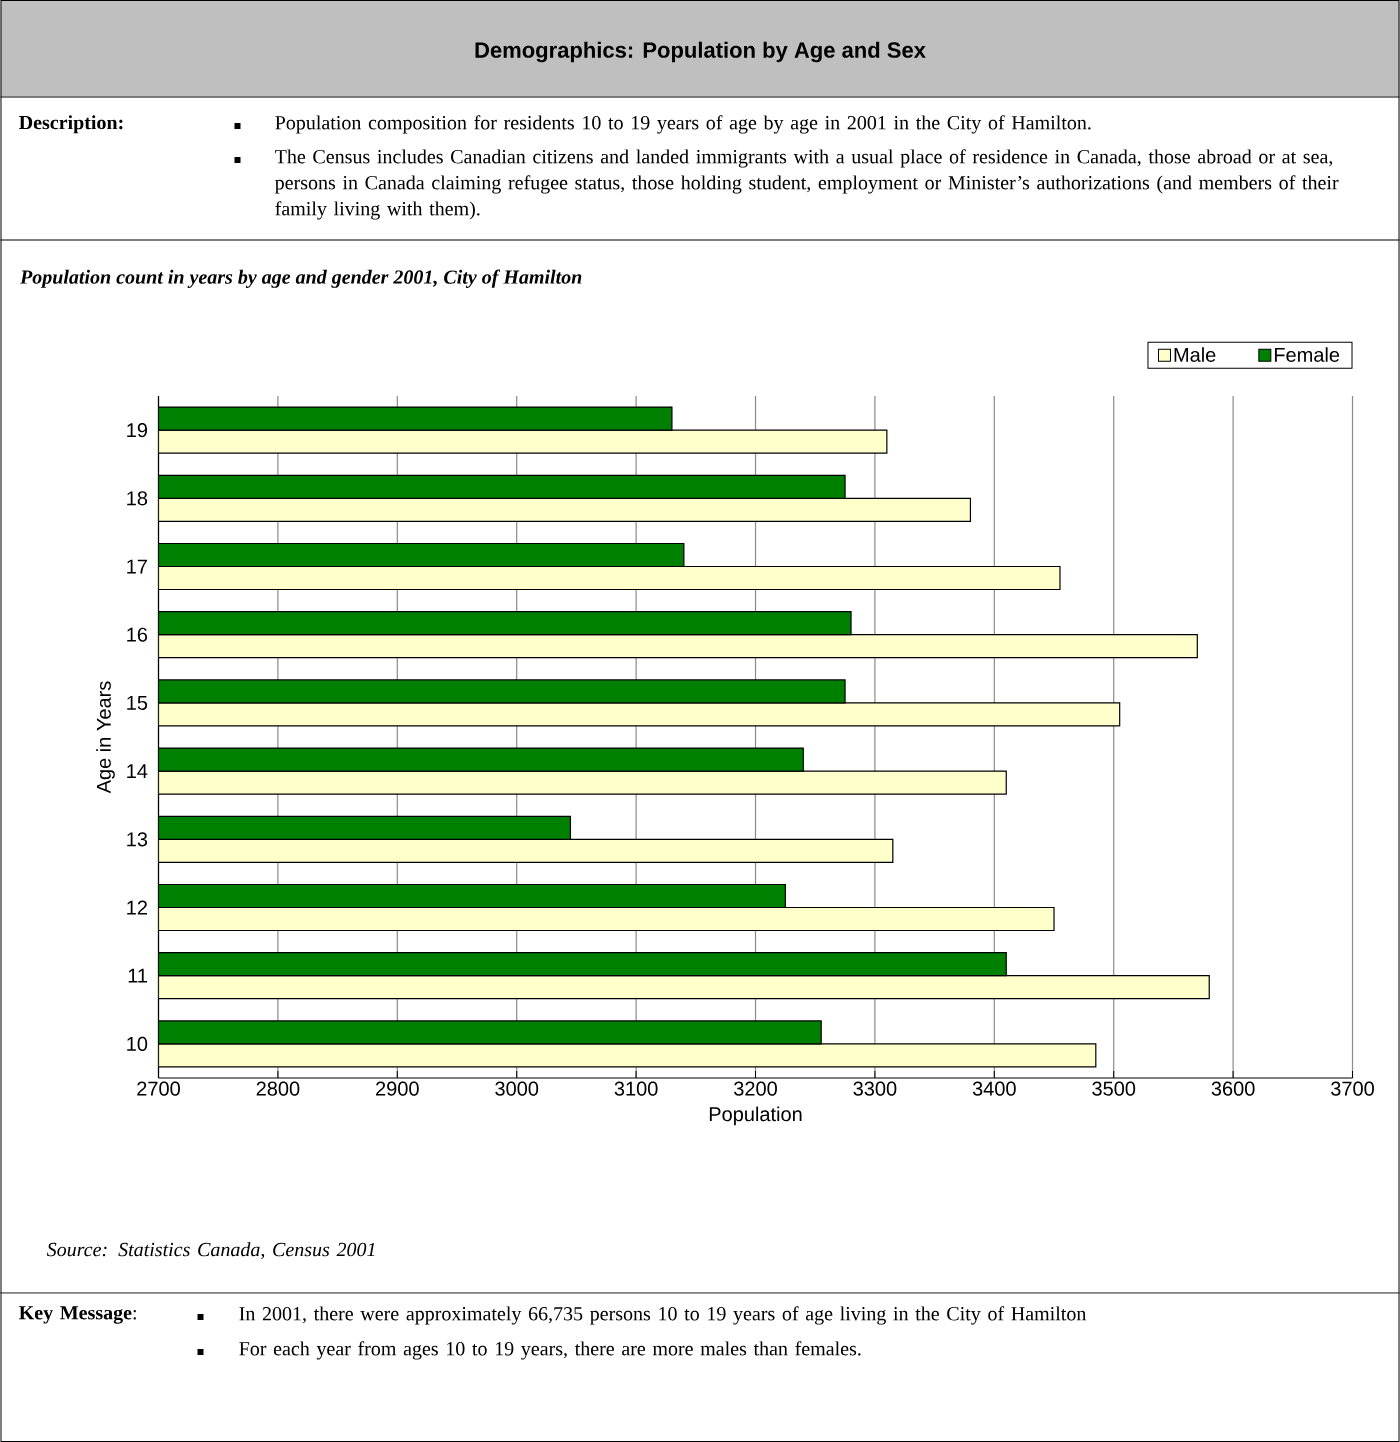 This screenshot has width=1400, height=1442. I want to click on chart-title: Demographics: Population by Age and Sex, so click(700, 52).